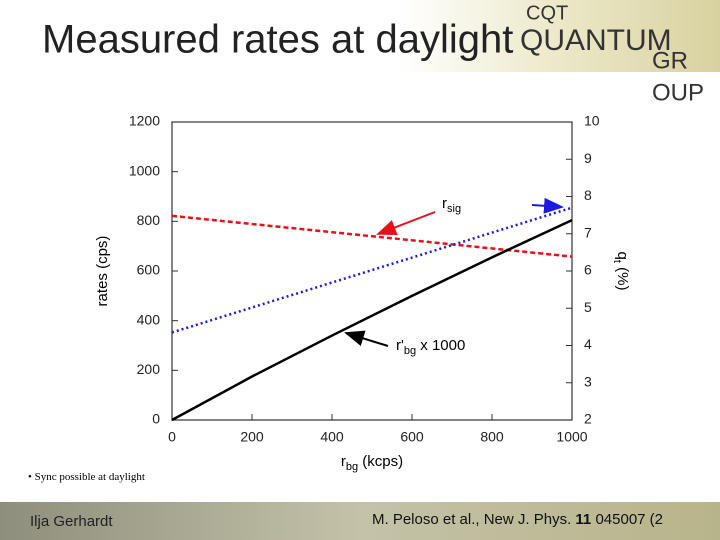  I want to click on y-tick-label: 0, so click(156, 419).